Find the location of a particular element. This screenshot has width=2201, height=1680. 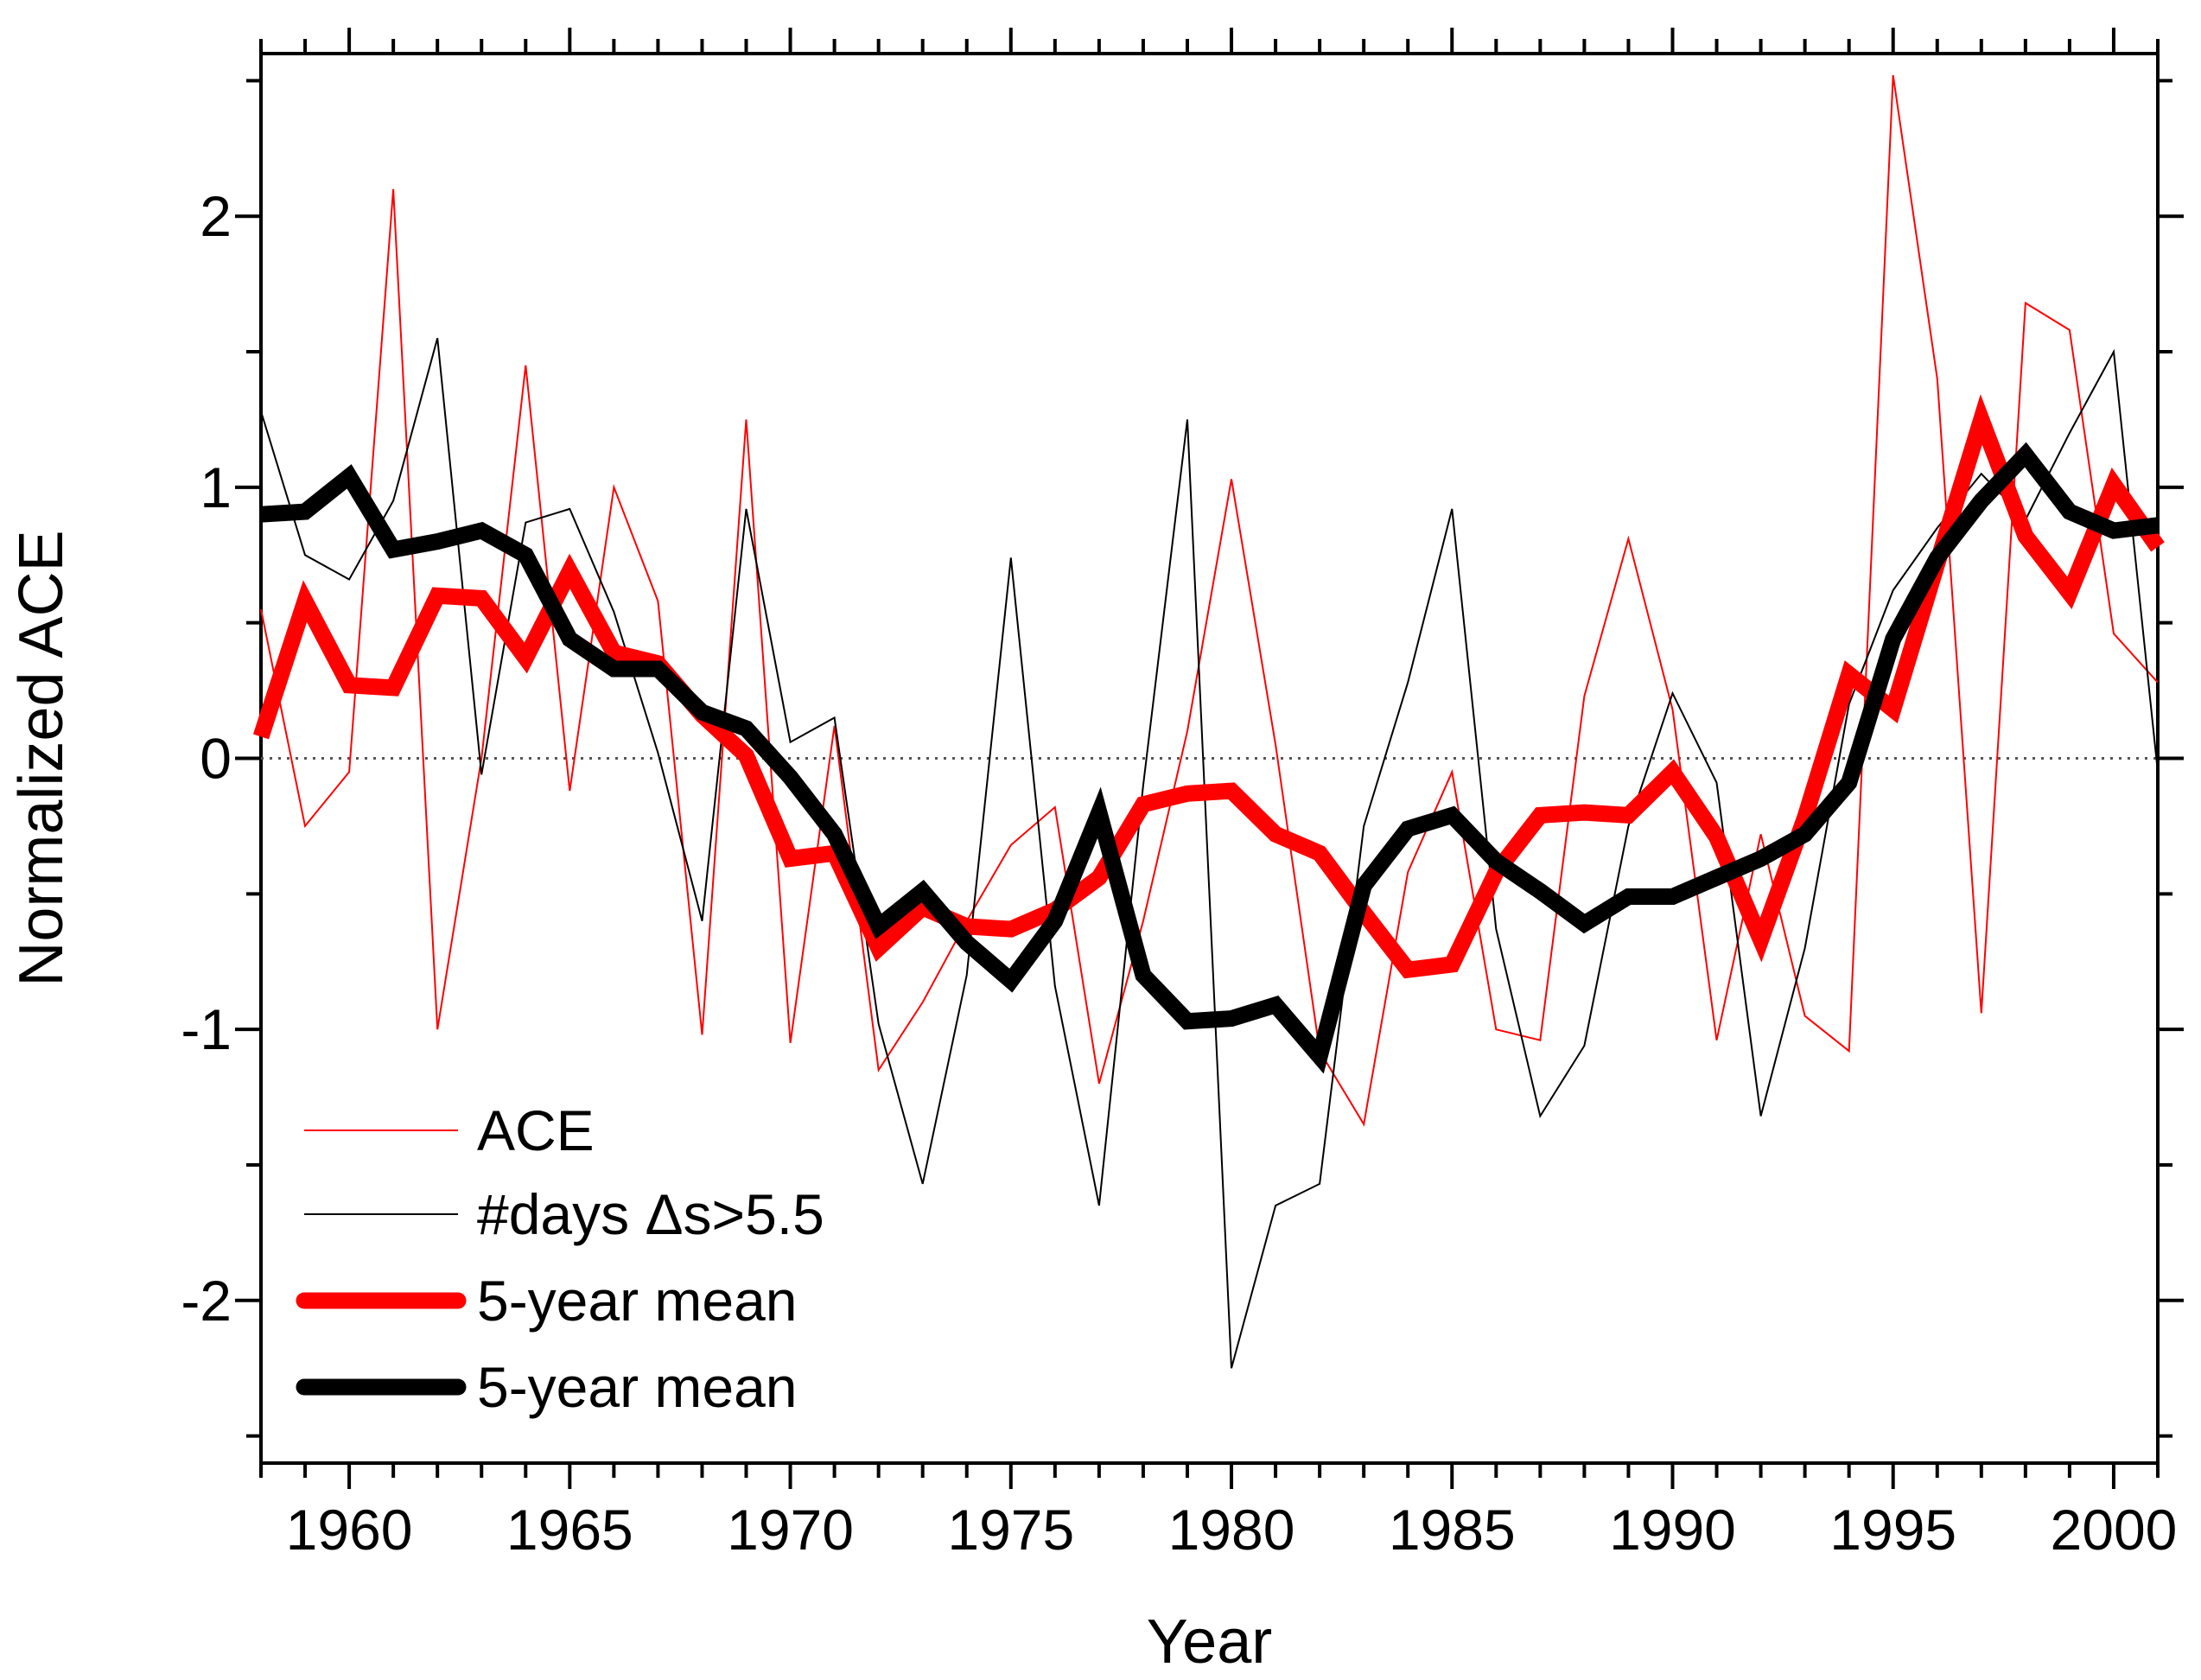

x-tick-label: 1995 is located at coordinates (1893, 1530).